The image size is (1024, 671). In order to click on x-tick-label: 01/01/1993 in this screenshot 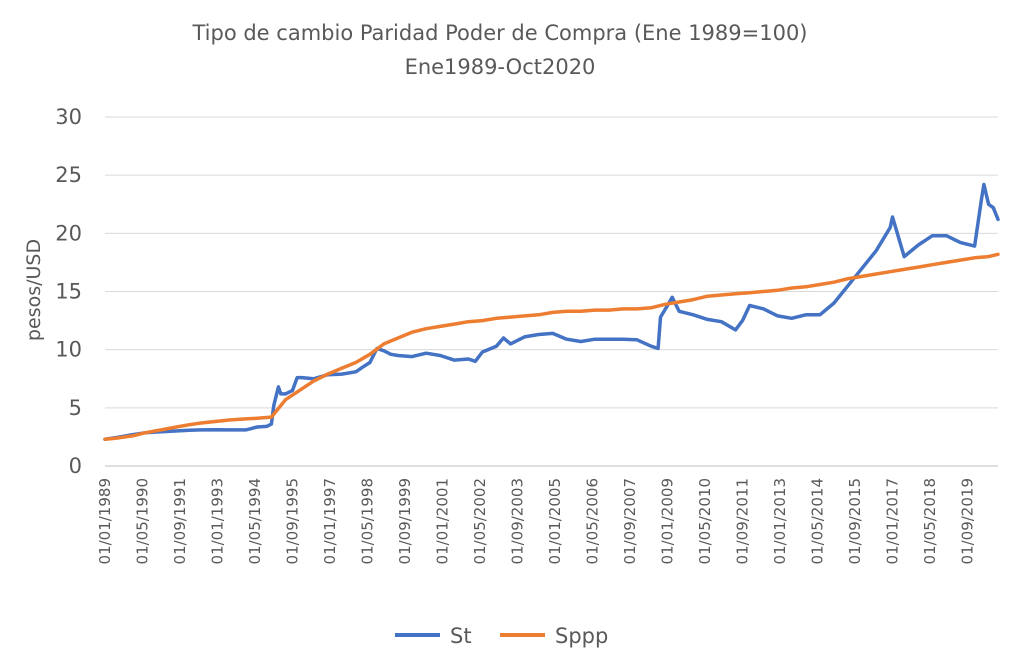, I will do `click(218, 521)`.